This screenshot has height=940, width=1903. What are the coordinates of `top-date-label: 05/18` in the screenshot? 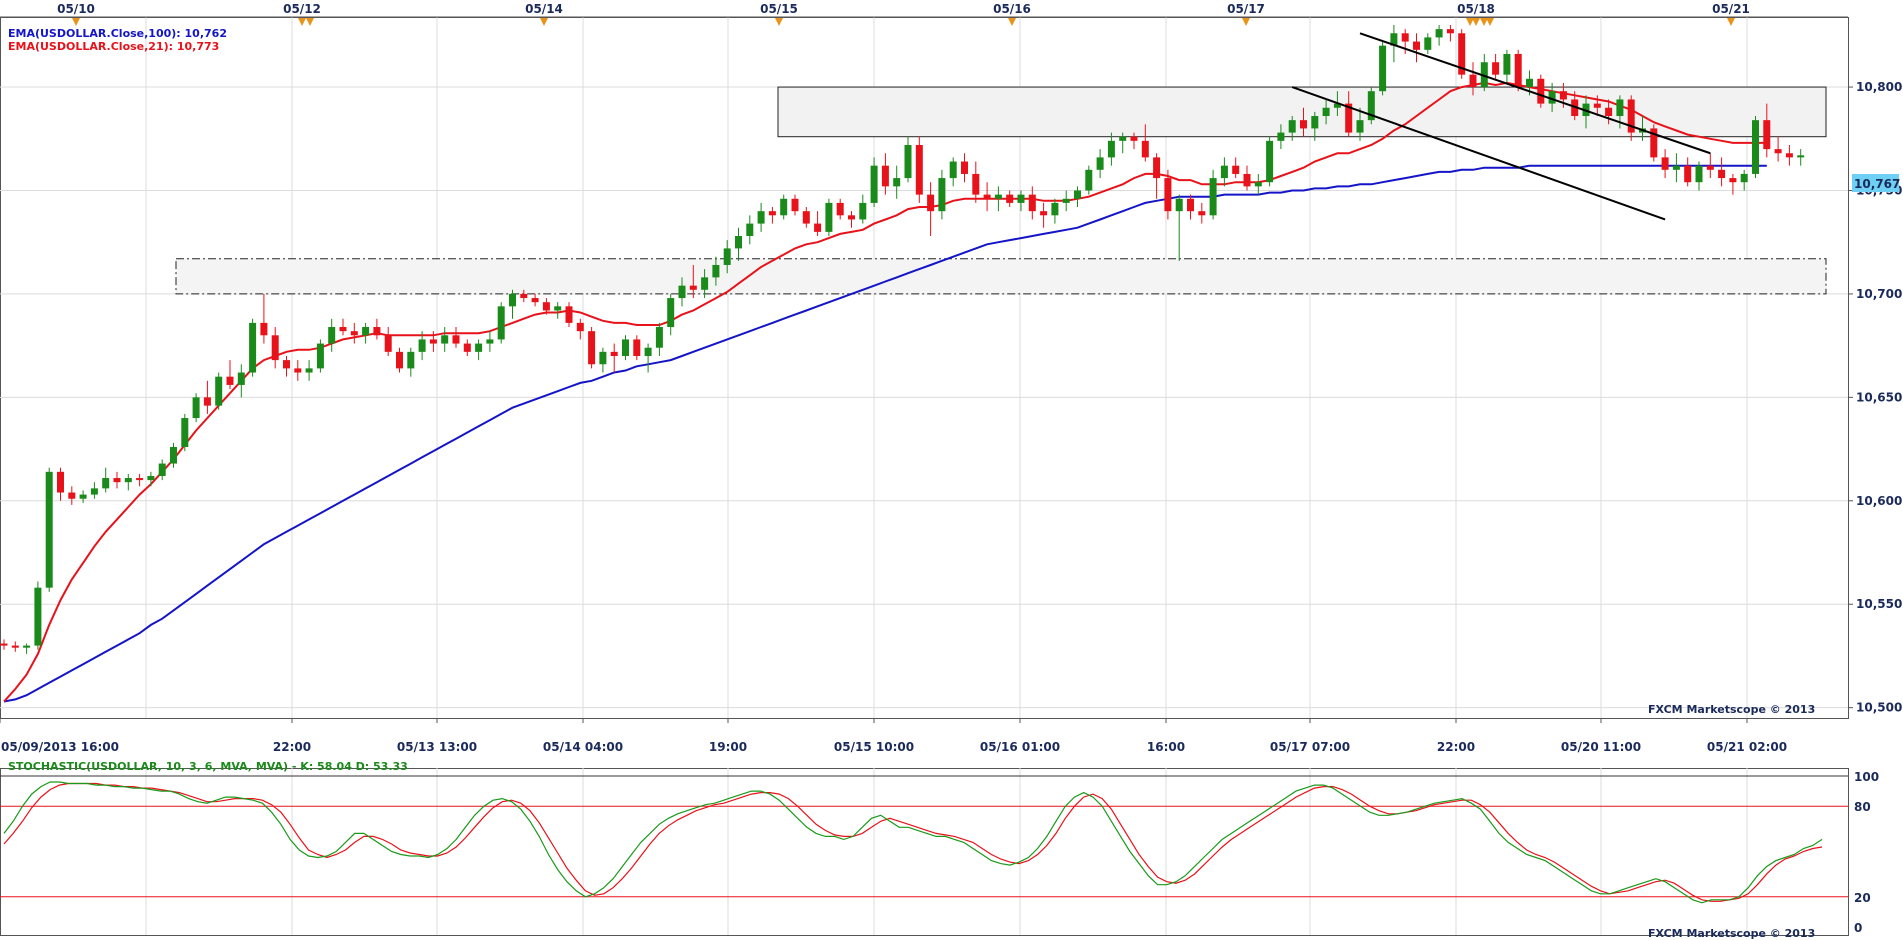 It's located at (1476, 9).